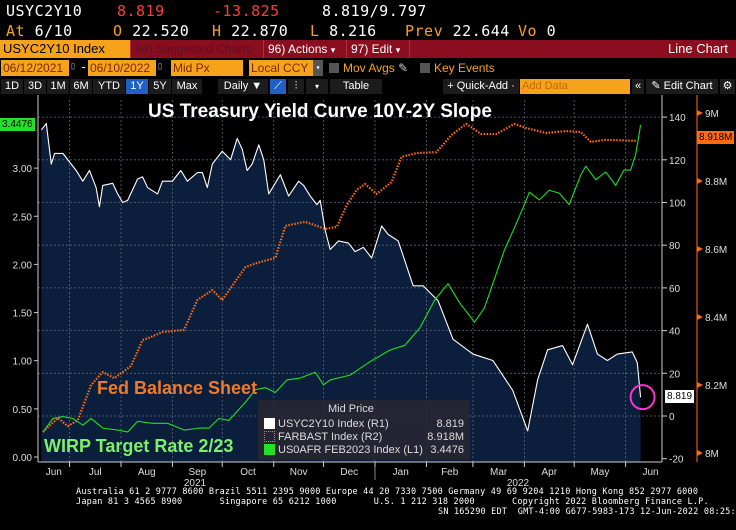 This screenshot has height=530, width=736. Describe the element at coordinates (680, 396) in the screenshot. I see `usyc-last-value-tag: 8.819` at that location.